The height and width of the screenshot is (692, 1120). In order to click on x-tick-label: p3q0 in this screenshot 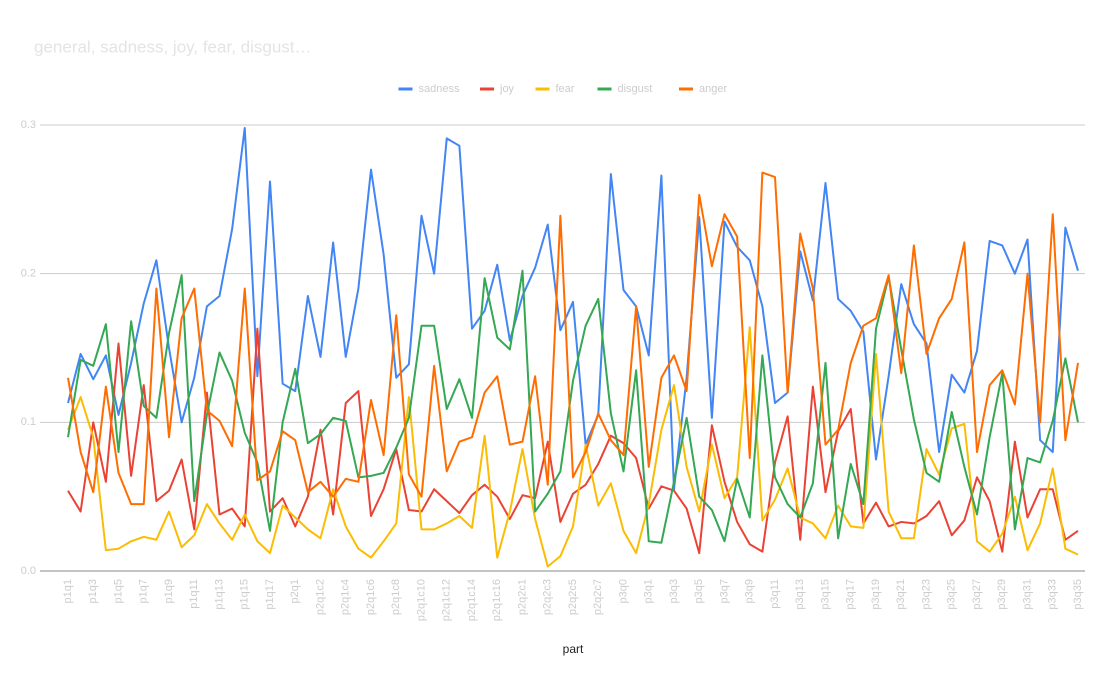, I will do `click(623, 591)`.